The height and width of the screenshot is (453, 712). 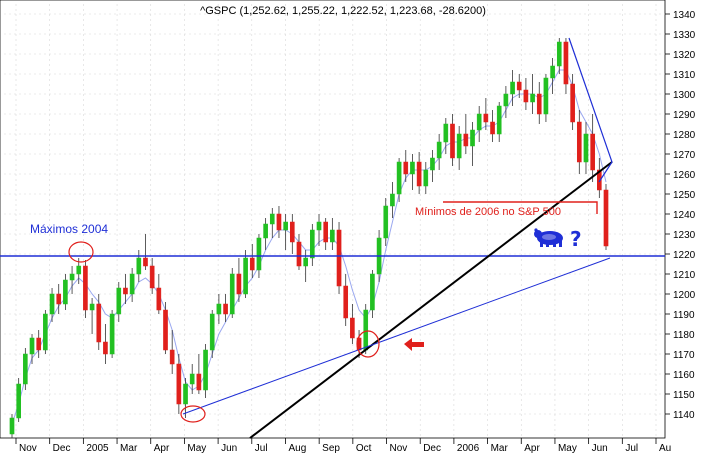 What do you see at coordinates (684, 295) in the screenshot?
I see `y-tick-label: 1200` at bounding box center [684, 295].